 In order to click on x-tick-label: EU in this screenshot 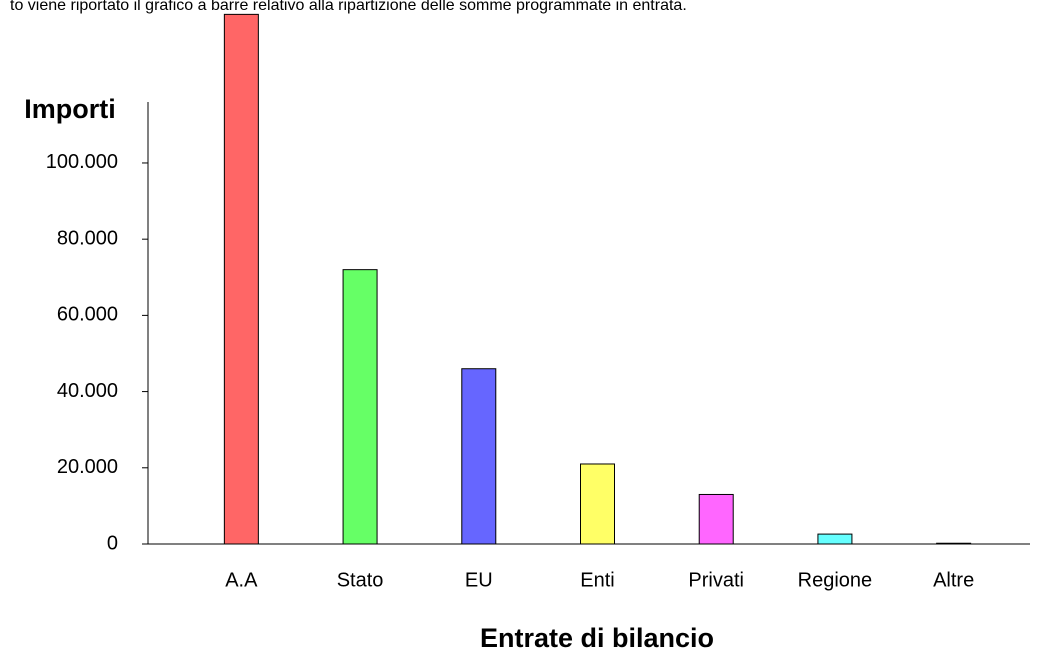, I will do `click(479, 580)`.